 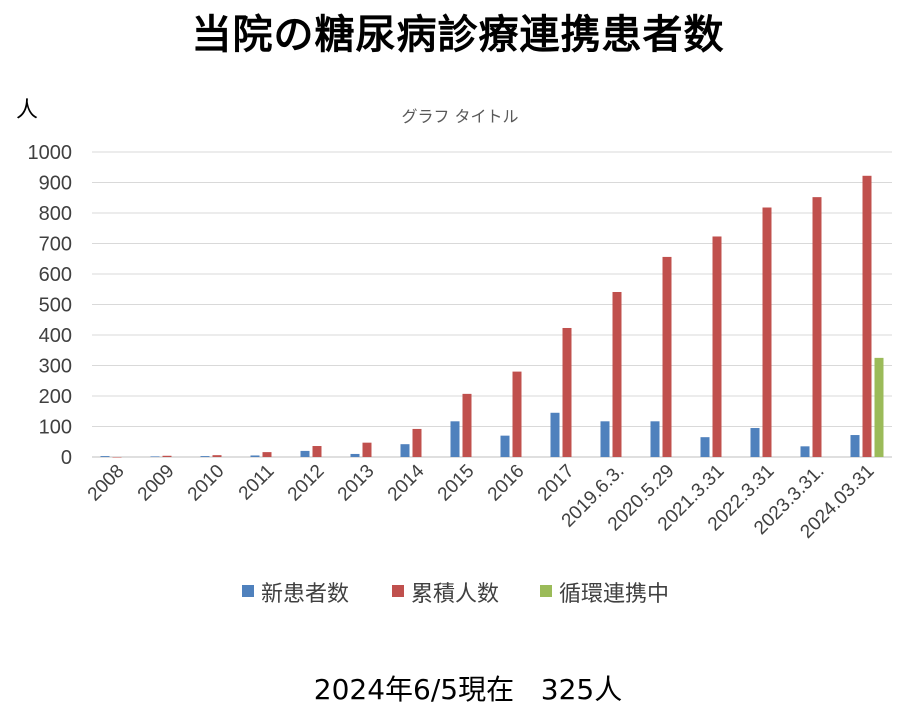 What do you see at coordinates (257, 483) in the screenshot?
I see `x-tick-label: 2011` at bounding box center [257, 483].